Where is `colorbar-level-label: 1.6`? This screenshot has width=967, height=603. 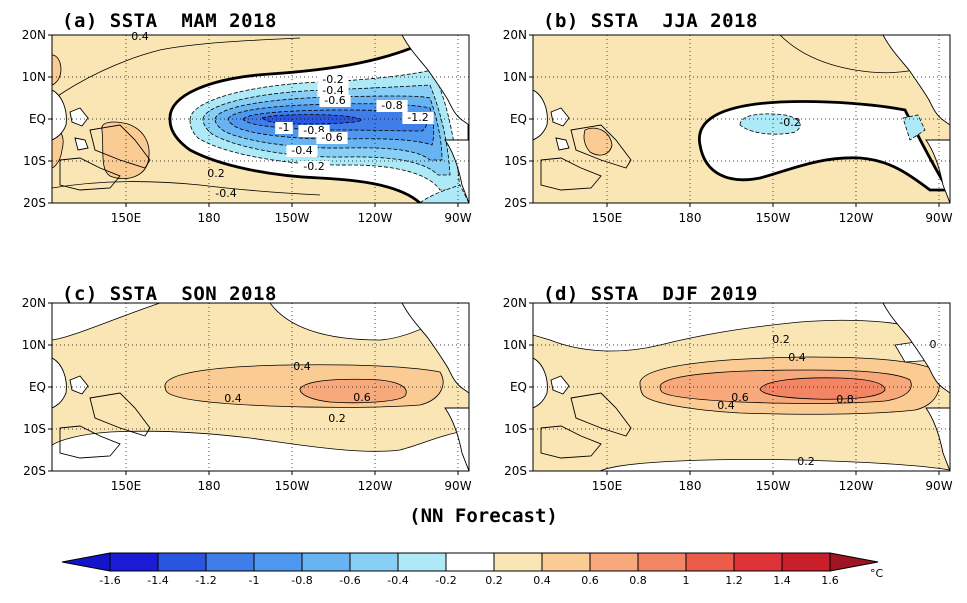
colorbar-level-label: 1.6 is located at coordinates (830, 580).